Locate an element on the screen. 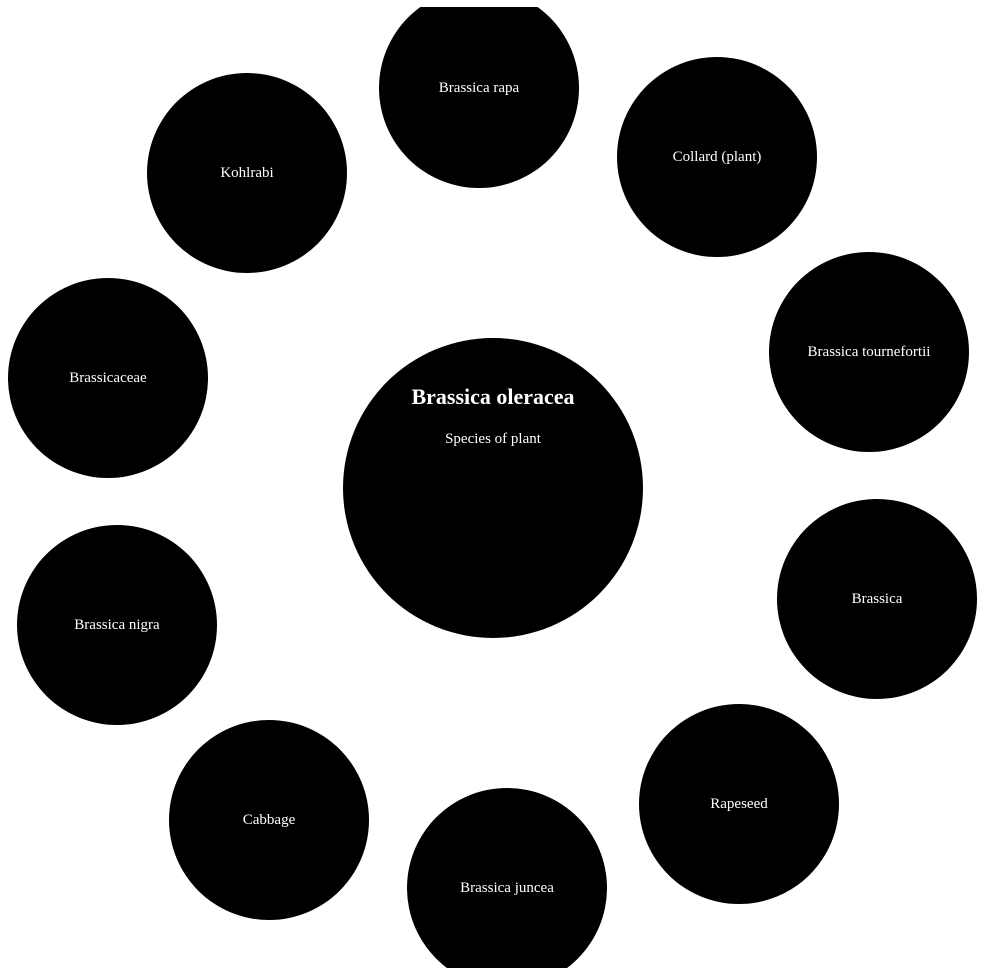  node-label: Brassica is located at coordinates (877, 599).